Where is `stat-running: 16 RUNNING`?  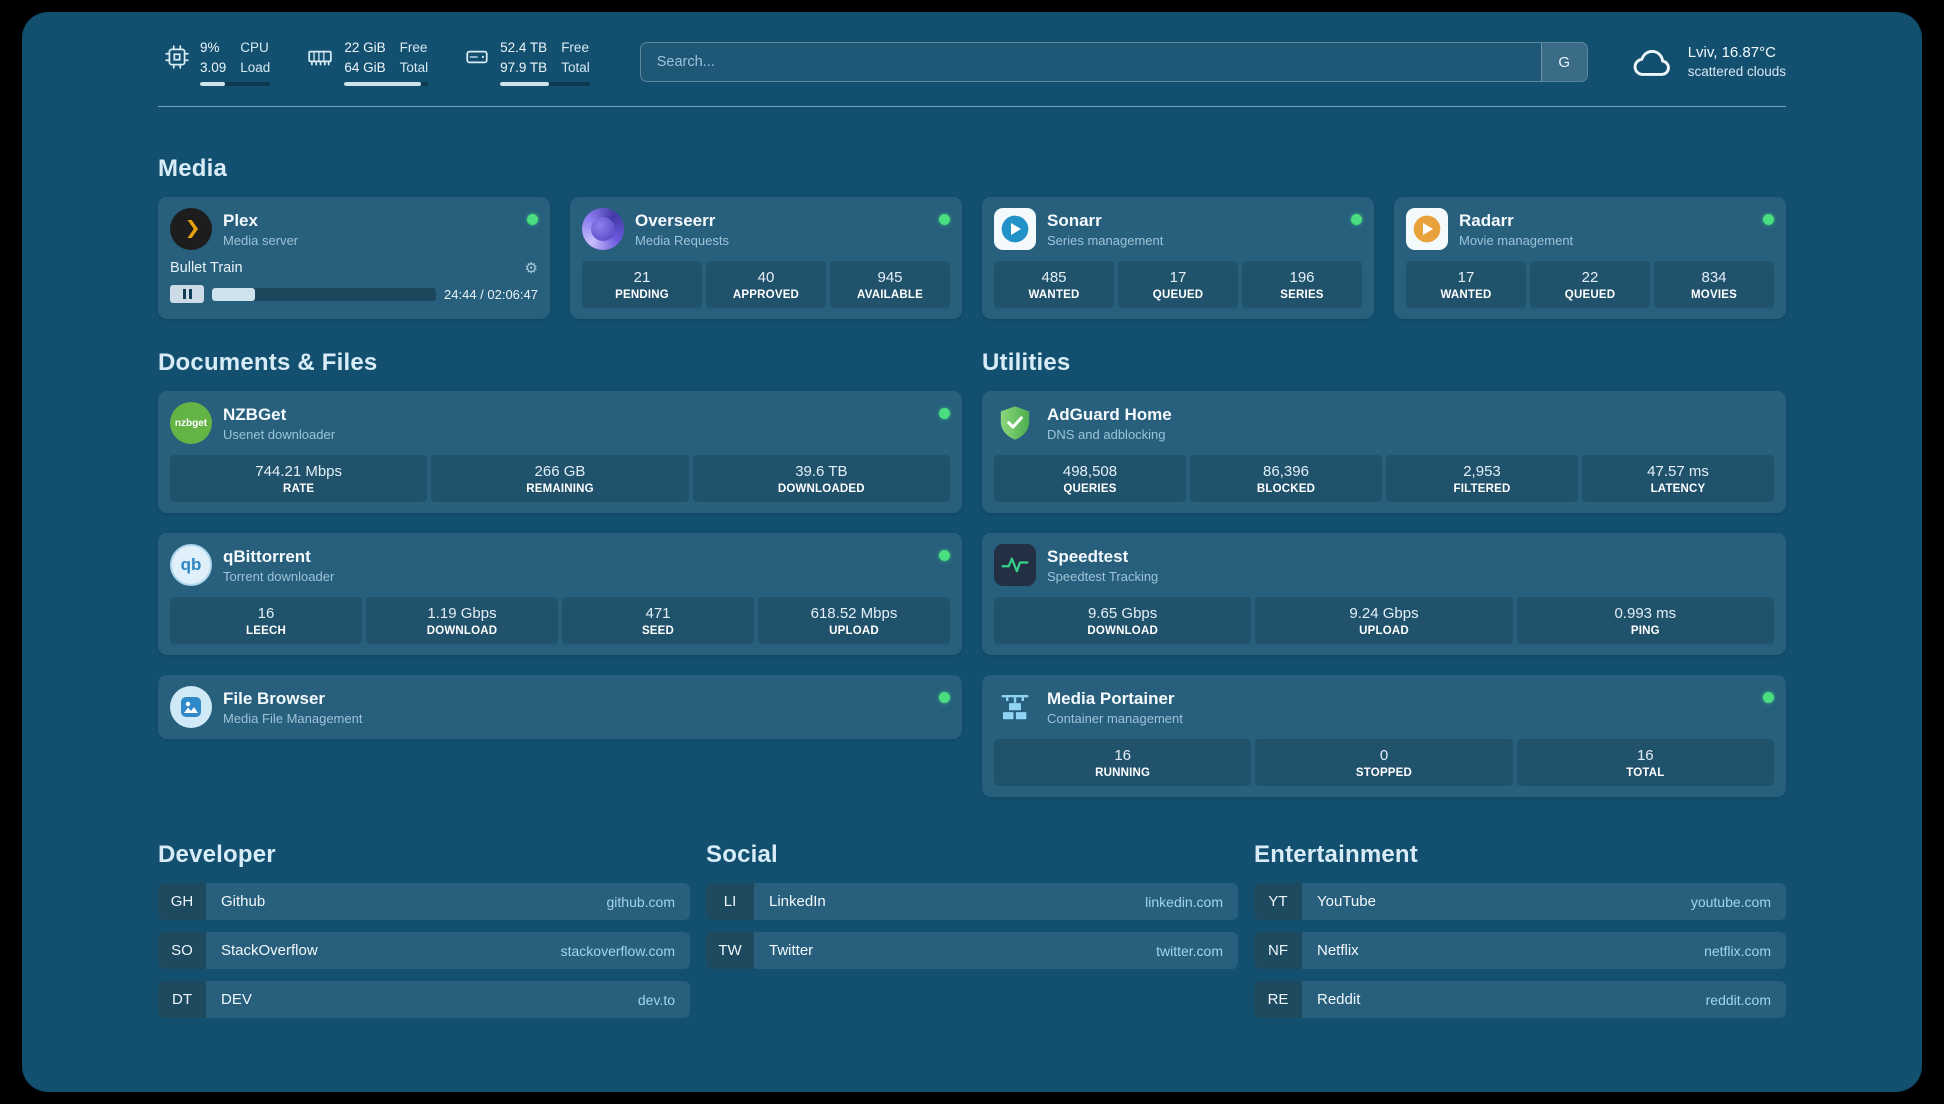 stat-running: 16 RUNNING is located at coordinates (1123, 763).